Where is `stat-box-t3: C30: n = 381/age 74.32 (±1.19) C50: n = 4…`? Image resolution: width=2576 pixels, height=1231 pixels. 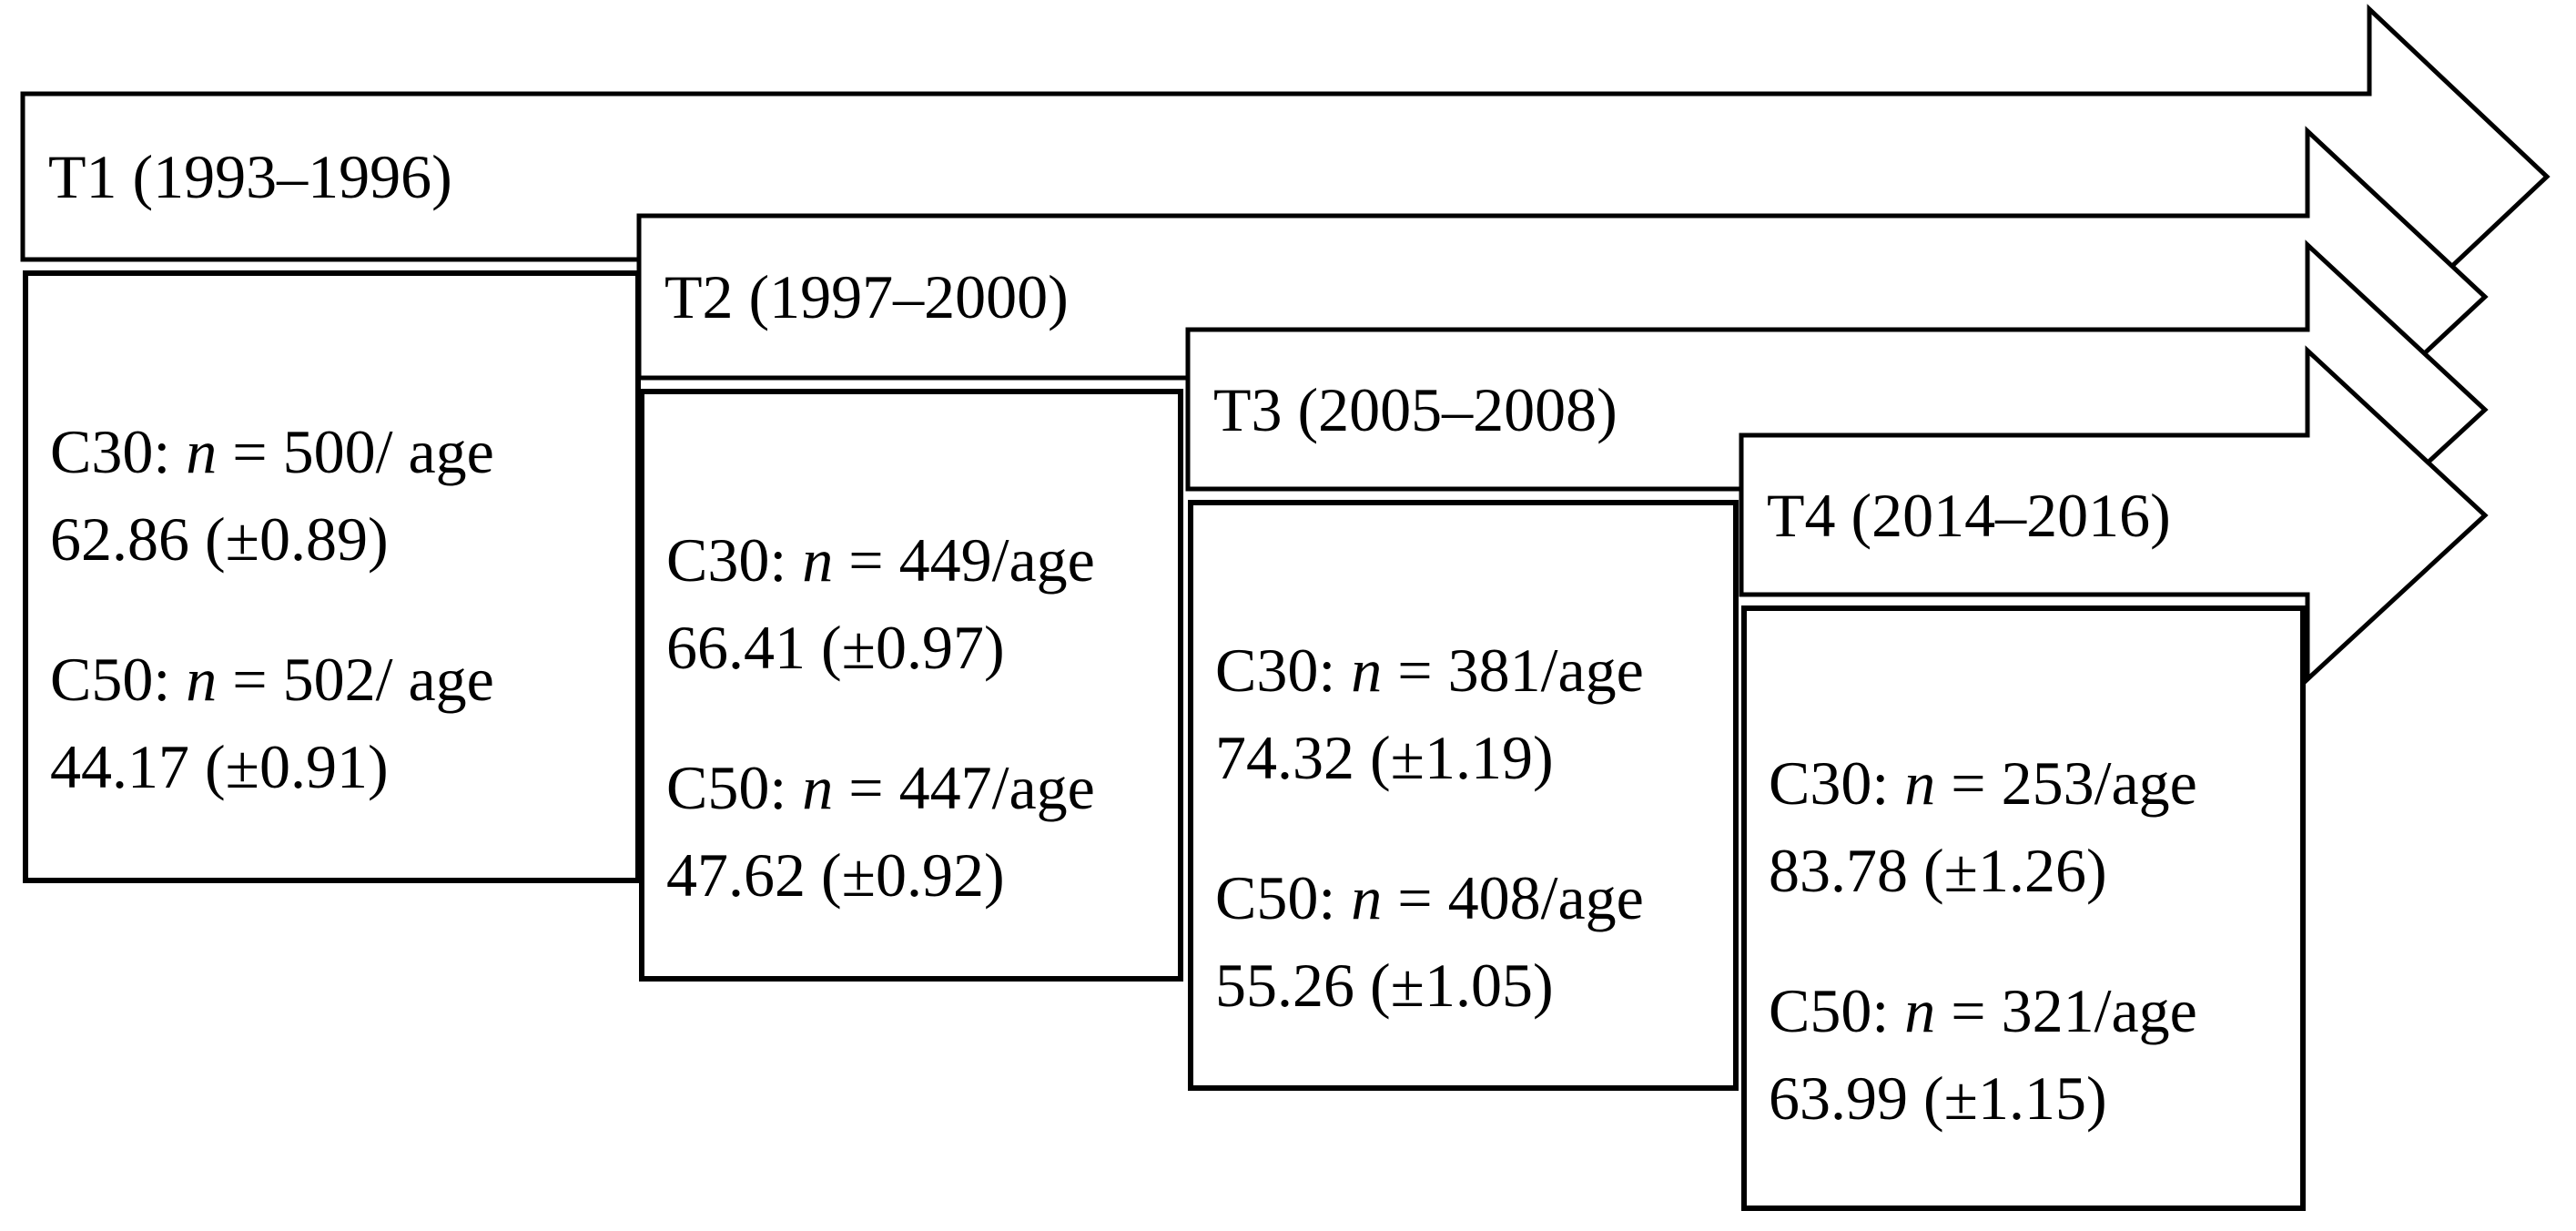
stat-box-t3: C30: n = 381/age 74.32 (±1.19) C50: n = 4… is located at coordinates (1463, 795).